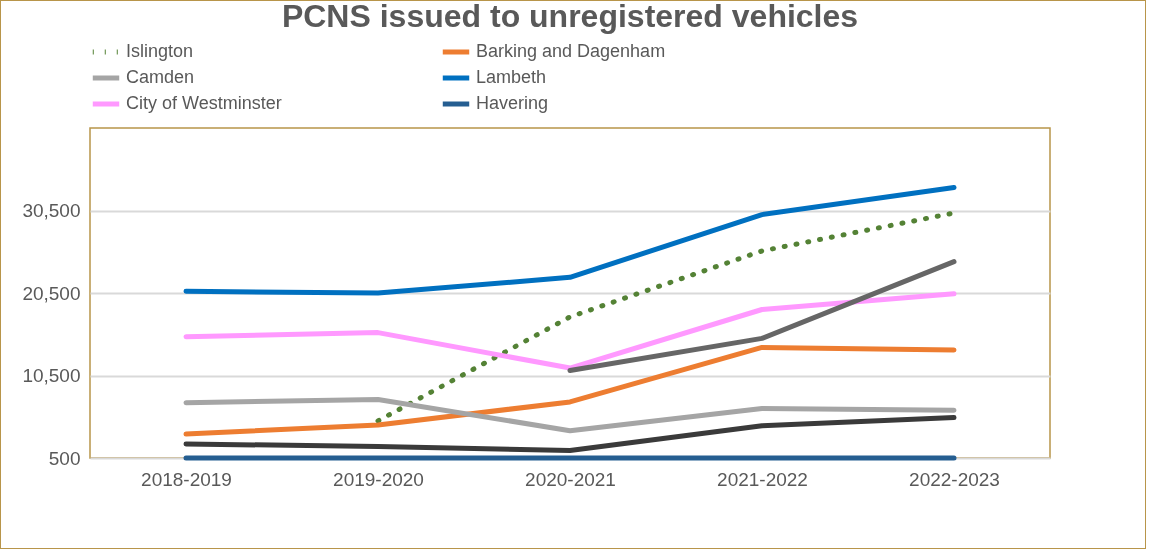 Image resolution: width=1149 pixels, height=552 pixels. What do you see at coordinates (160, 51) in the screenshot?
I see `legend-label: Islington` at bounding box center [160, 51].